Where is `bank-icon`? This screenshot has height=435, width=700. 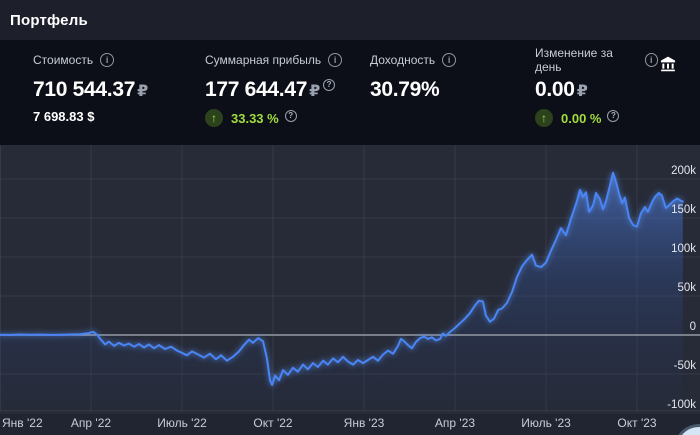
bank-icon is located at coordinates (668, 64).